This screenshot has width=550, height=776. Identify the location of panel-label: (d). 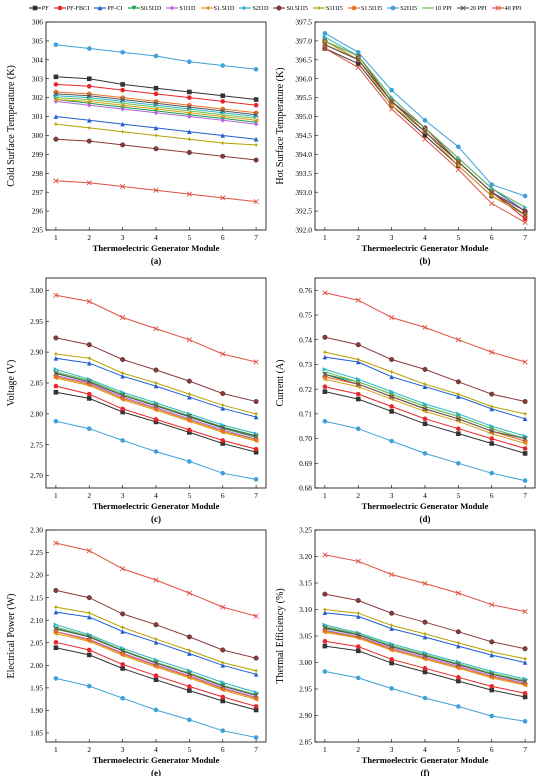
(425, 519).